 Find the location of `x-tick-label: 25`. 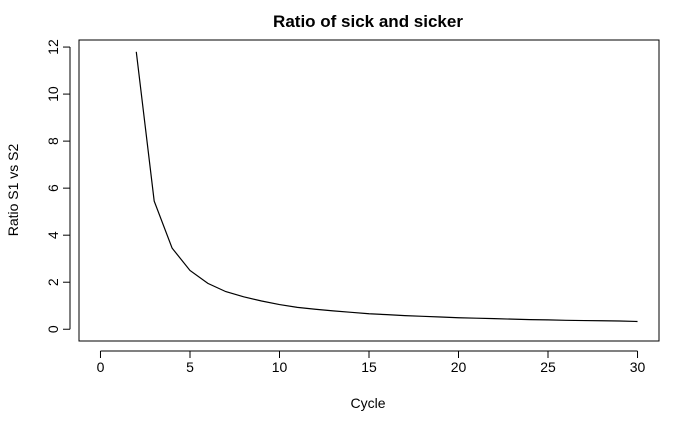

x-tick-label: 25 is located at coordinates (548, 367).